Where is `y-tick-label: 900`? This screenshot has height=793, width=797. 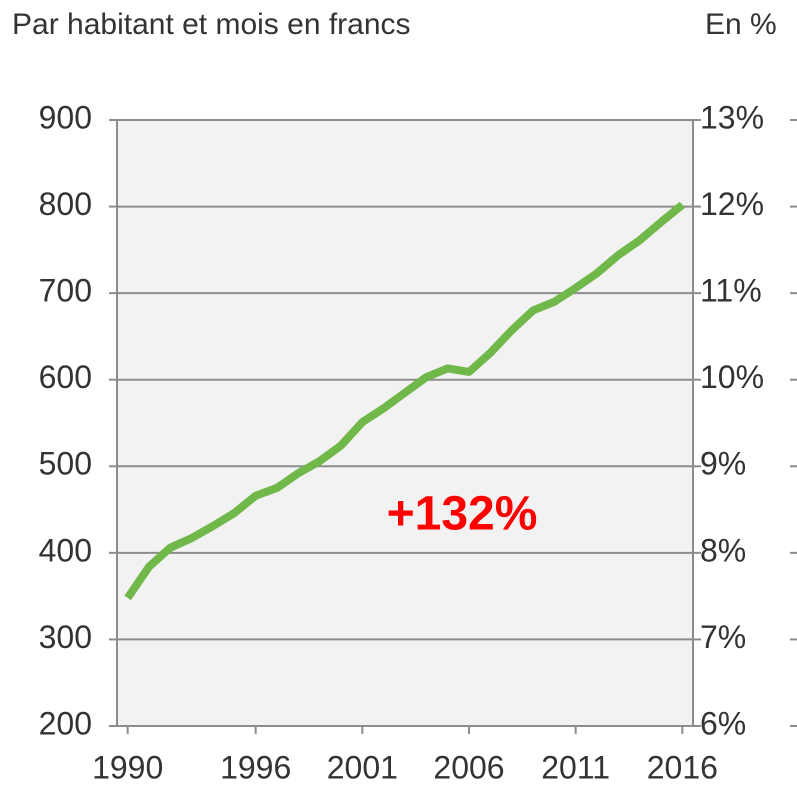 y-tick-label: 900 is located at coordinates (65, 117).